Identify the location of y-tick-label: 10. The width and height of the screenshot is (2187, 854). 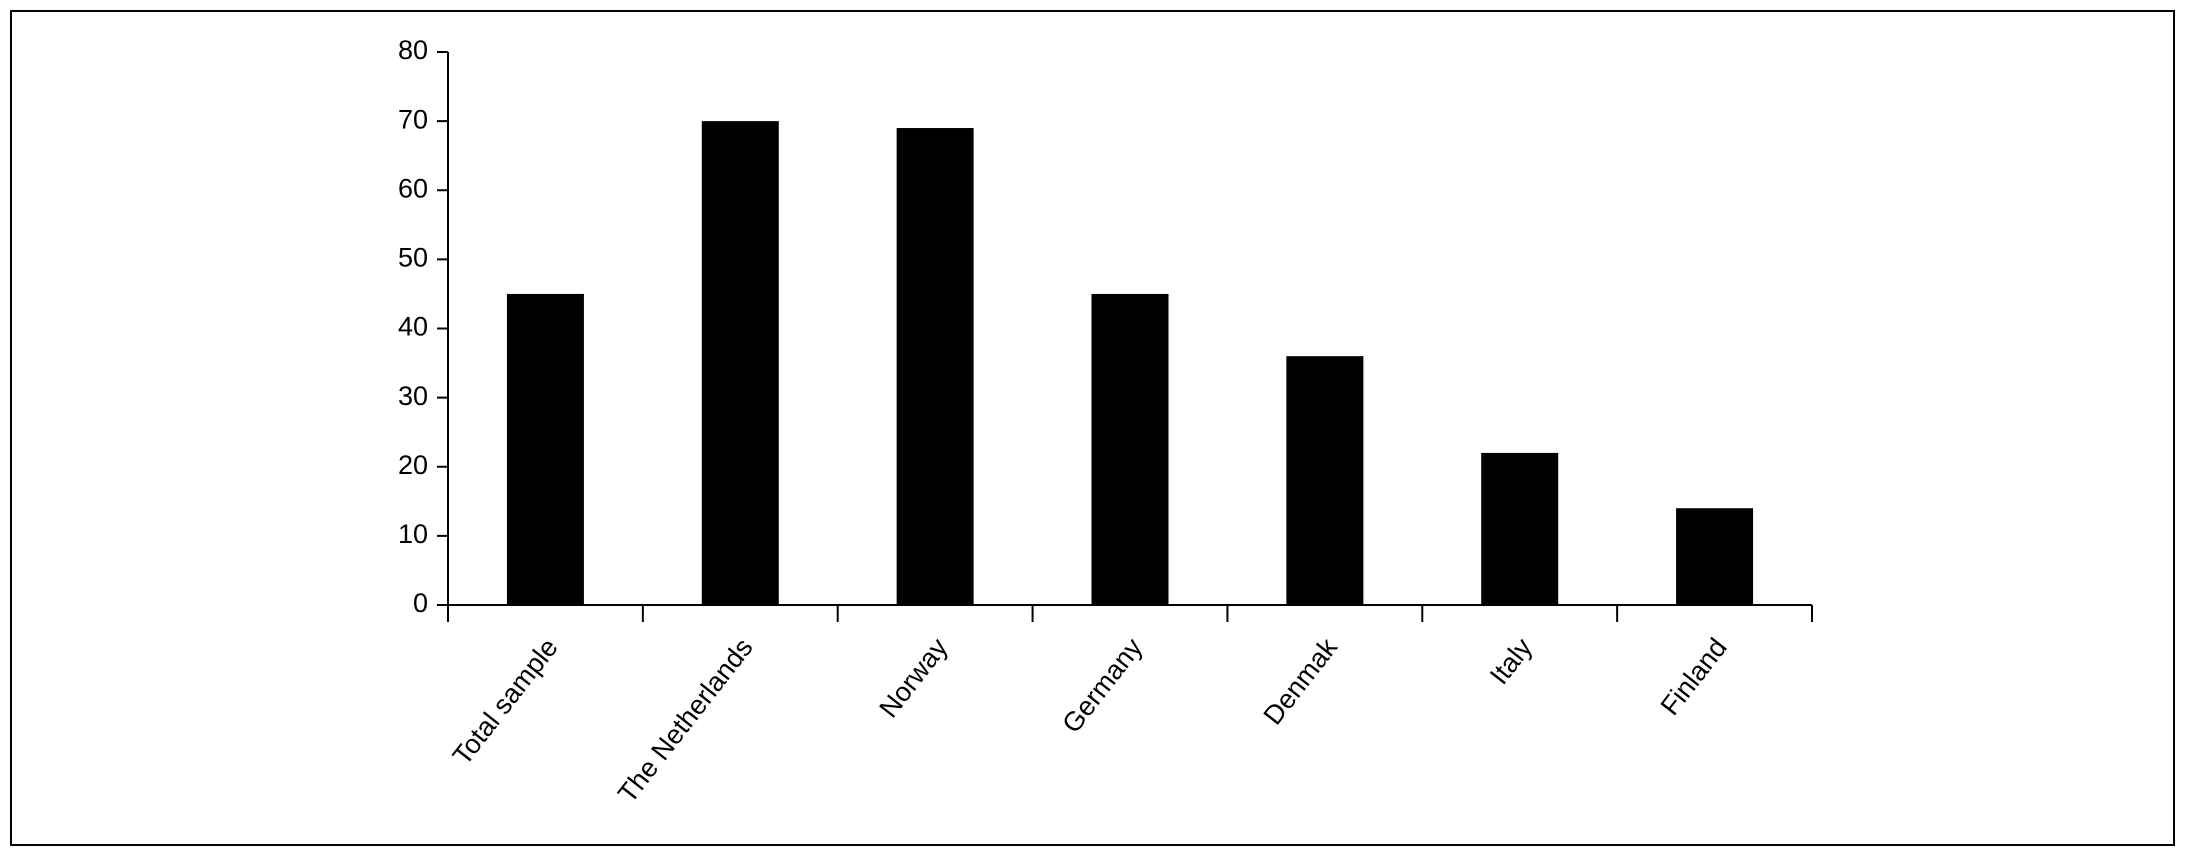
(413, 534).